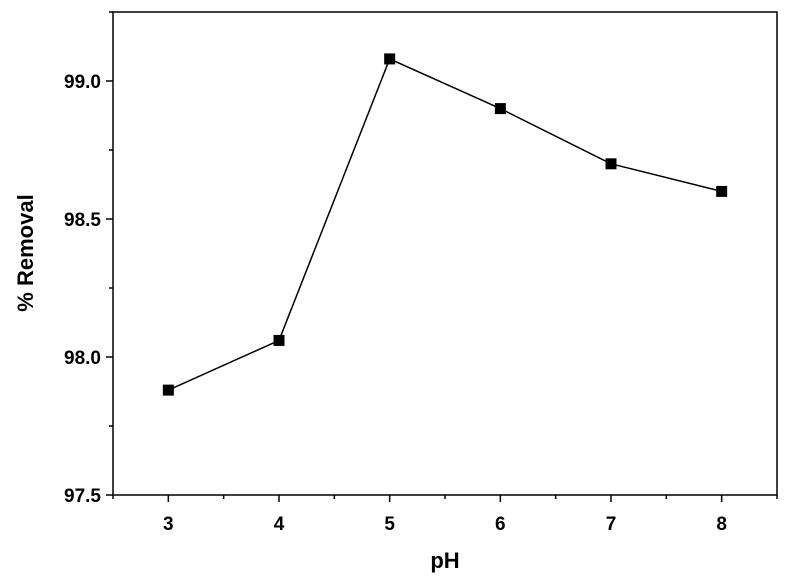  What do you see at coordinates (445, 515) in the screenshot?
I see `x-axis-ticks: 3 4 5 6 7 8` at bounding box center [445, 515].